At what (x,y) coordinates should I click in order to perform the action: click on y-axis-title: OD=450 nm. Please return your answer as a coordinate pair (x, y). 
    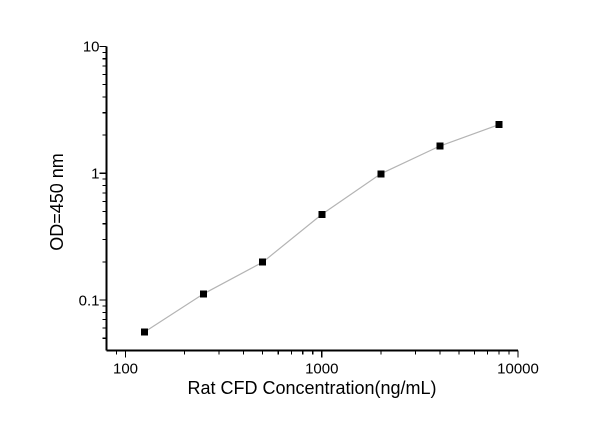
    Looking at the image, I should click on (57, 202).